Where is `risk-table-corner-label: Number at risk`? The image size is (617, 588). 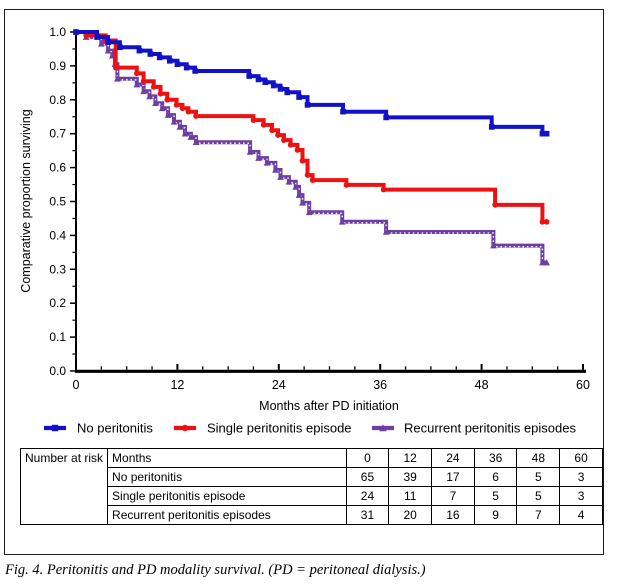 risk-table-corner-label: Number at risk is located at coordinates (64, 486).